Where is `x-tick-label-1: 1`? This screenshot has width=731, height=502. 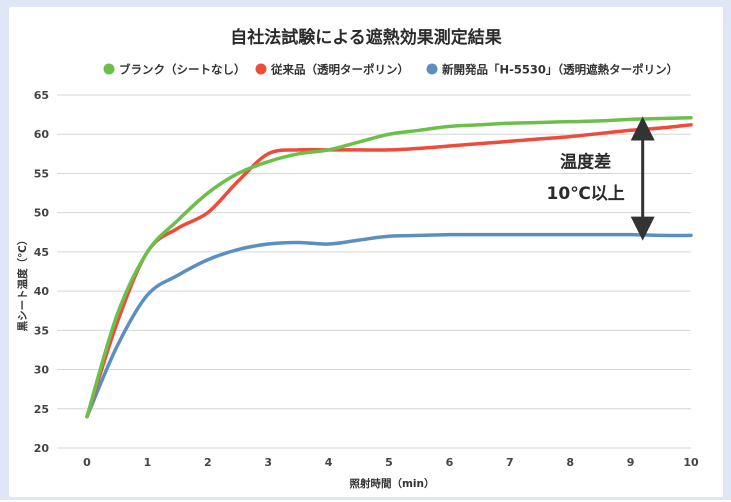
x-tick-label-1: 1 is located at coordinates (148, 462).